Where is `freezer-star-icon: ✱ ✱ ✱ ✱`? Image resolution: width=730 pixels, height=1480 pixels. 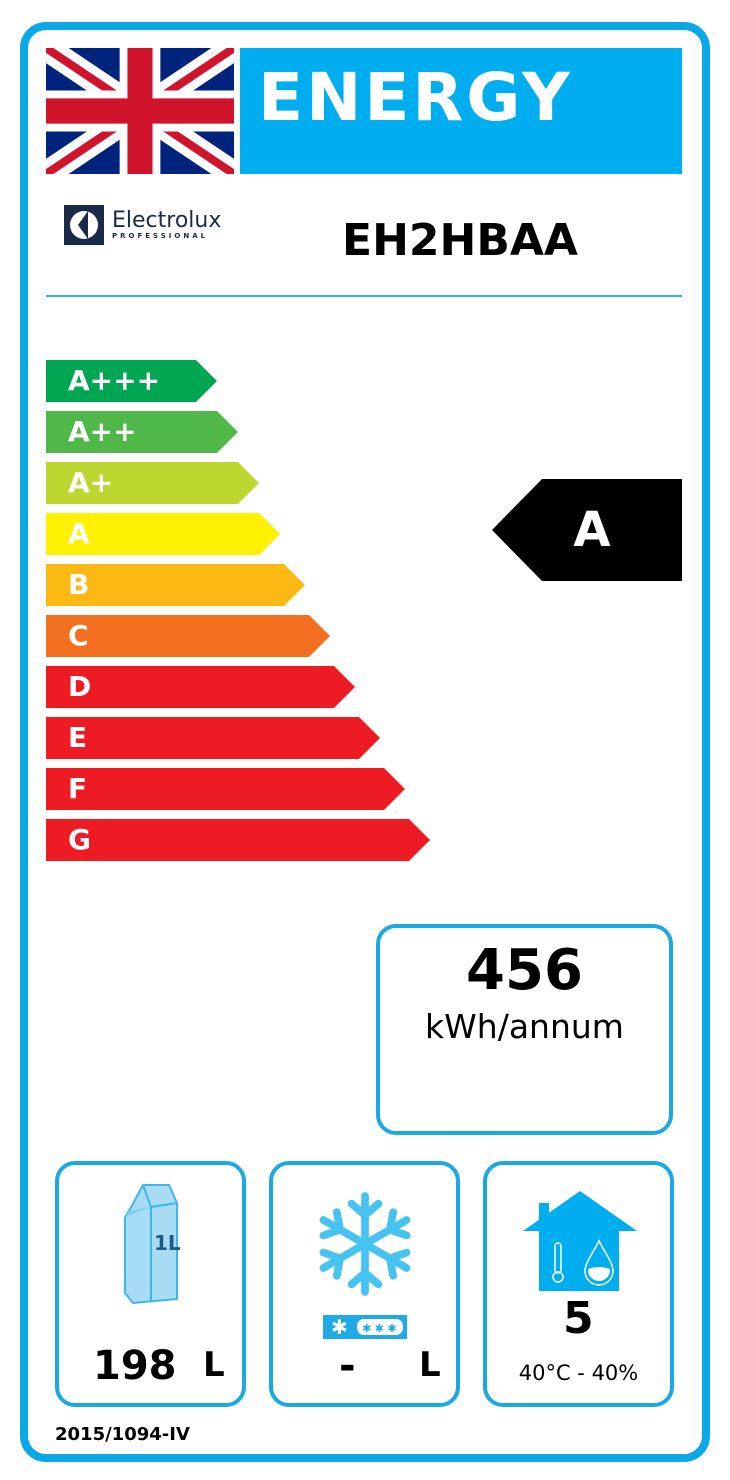
freezer-star-icon: ✱ ✱ ✱ ✱ is located at coordinates (365, 1327).